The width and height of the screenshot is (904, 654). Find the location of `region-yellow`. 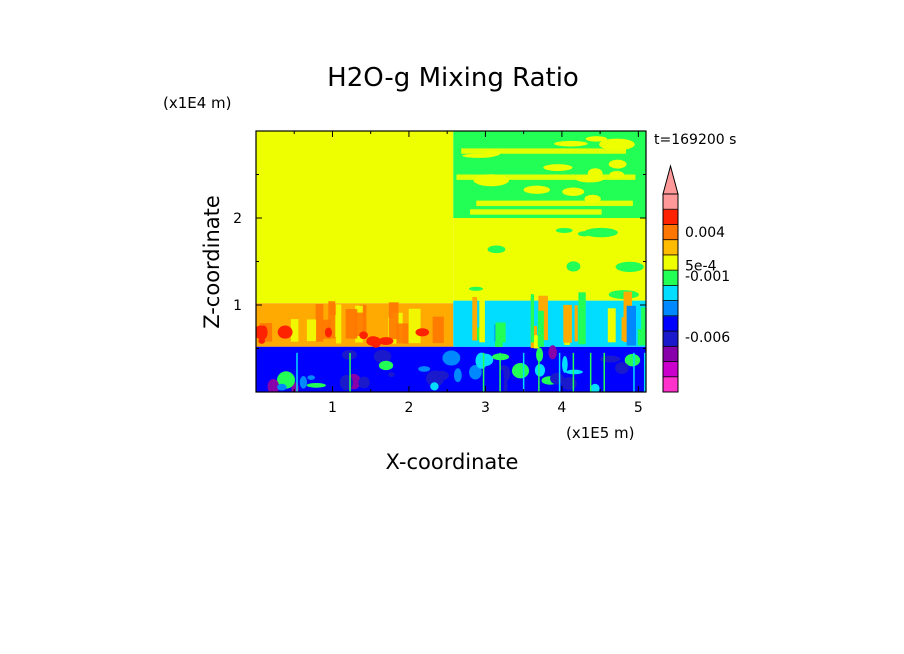

region-yellow is located at coordinates (355, 217).